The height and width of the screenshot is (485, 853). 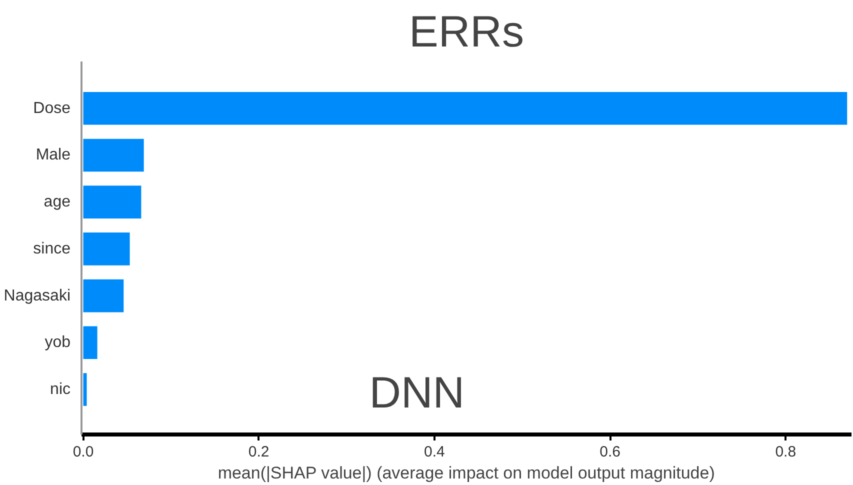 What do you see at coordinates (53, 155) in the screenshot?
I see `y-tick-label: Male` at bounding box center [53, 155].